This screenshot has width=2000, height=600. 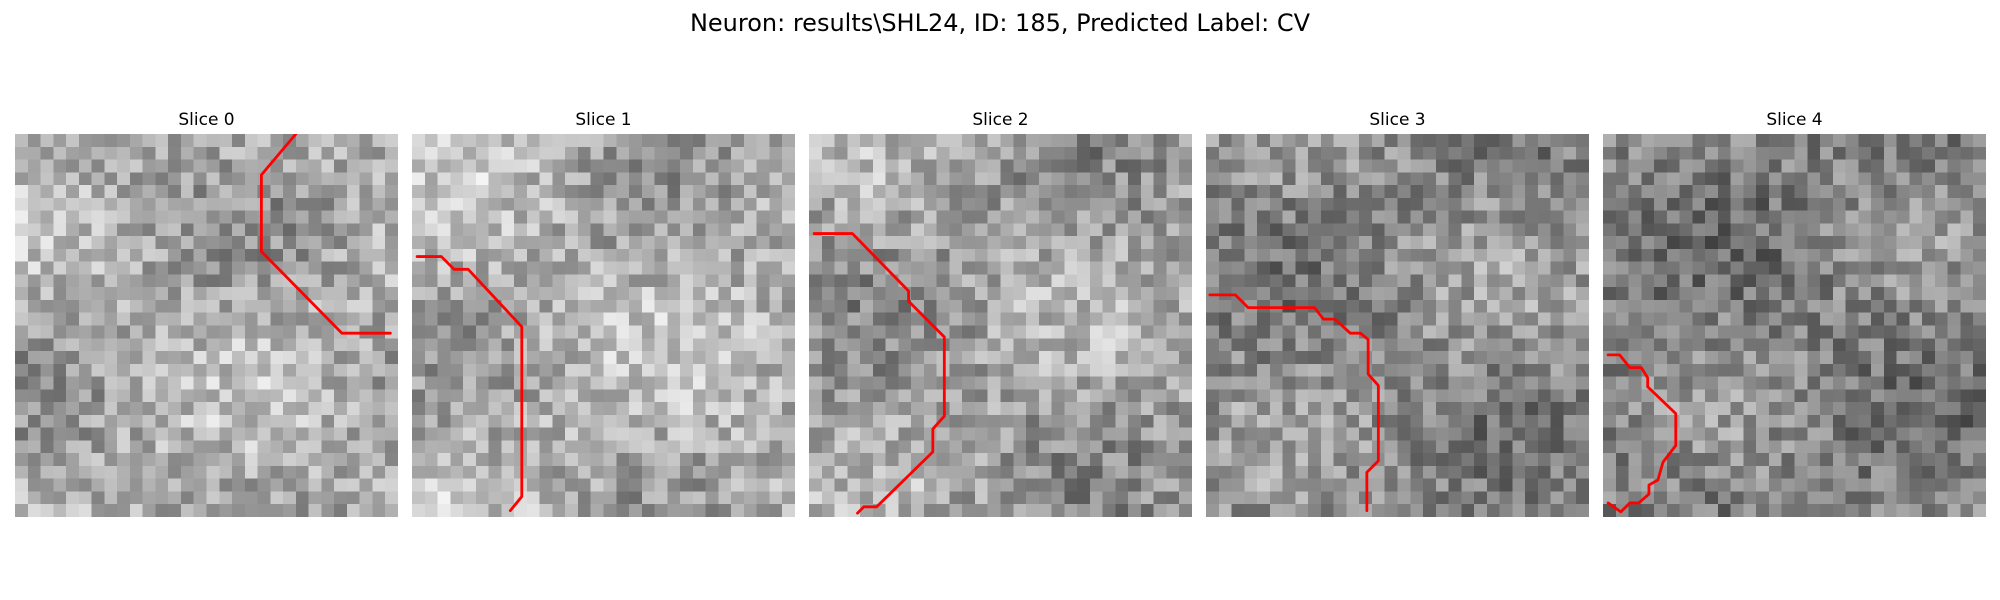 What do you see at coordinates (1794, 120) in the screenshot?
I see `slice-title-4: Slice 4` at bounding box center [1794, 120].